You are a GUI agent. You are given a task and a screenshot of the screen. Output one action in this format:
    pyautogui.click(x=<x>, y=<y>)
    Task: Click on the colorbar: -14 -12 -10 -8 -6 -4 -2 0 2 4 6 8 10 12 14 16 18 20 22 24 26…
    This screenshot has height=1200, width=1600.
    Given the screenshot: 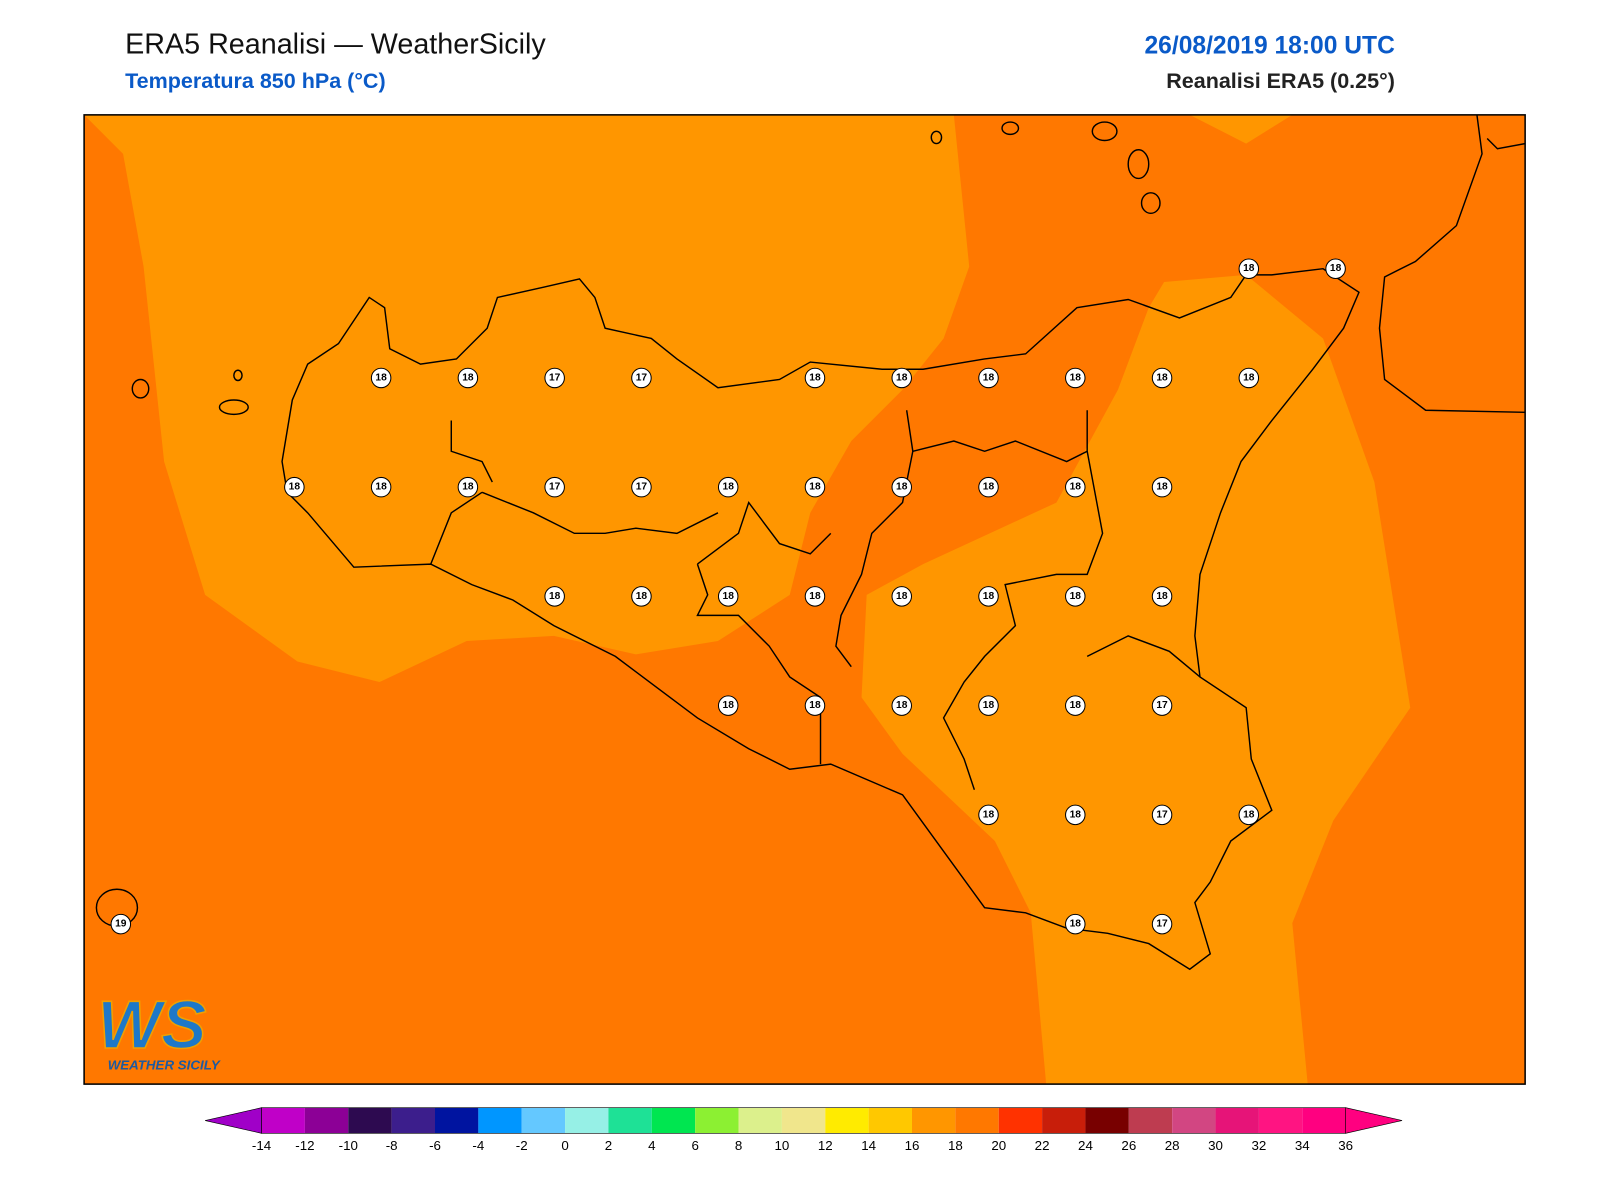 What is the action you would take?
    pyautogui.click(x=804, y=1130)
    